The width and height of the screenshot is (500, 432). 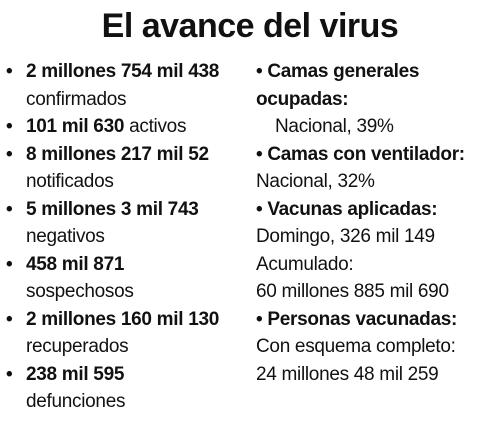 What do you see at coordinates (65, 236) in the screenshot?
I see `stat-label: negativos` at bounding box center [65, 236].